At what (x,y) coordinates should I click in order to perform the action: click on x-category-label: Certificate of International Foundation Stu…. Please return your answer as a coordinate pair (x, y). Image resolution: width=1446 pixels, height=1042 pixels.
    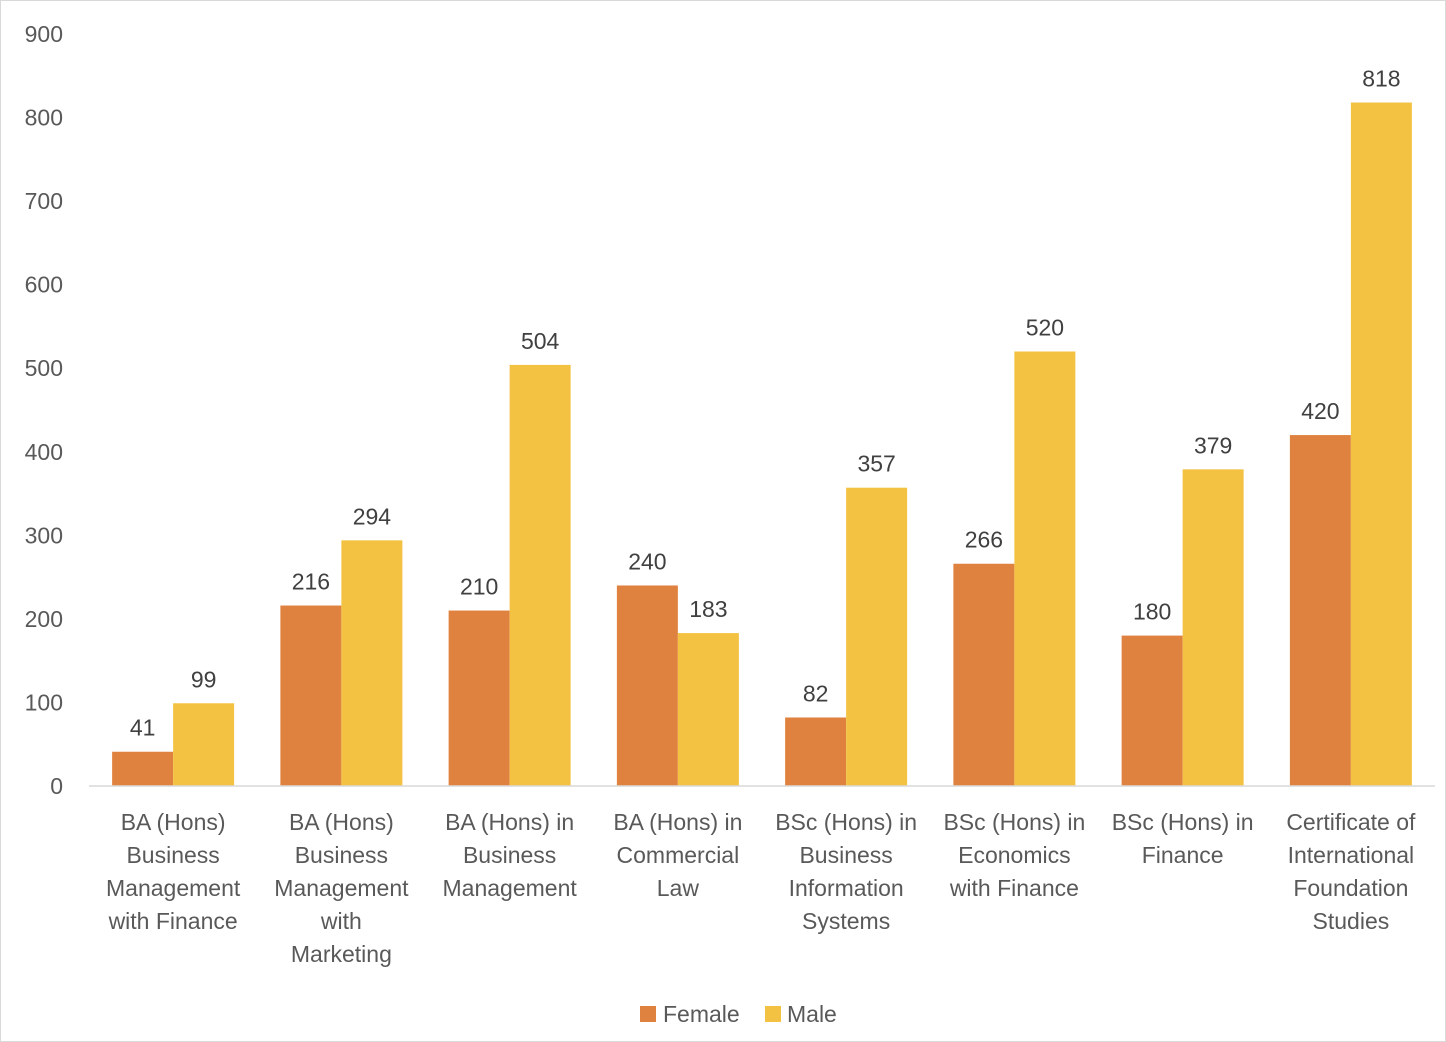
    Looking at the image, I should click on (1351, 871).